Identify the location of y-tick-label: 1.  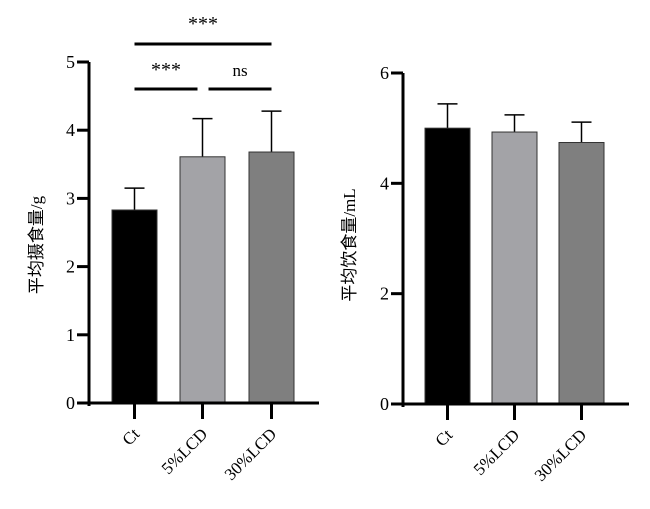
(70, 335).